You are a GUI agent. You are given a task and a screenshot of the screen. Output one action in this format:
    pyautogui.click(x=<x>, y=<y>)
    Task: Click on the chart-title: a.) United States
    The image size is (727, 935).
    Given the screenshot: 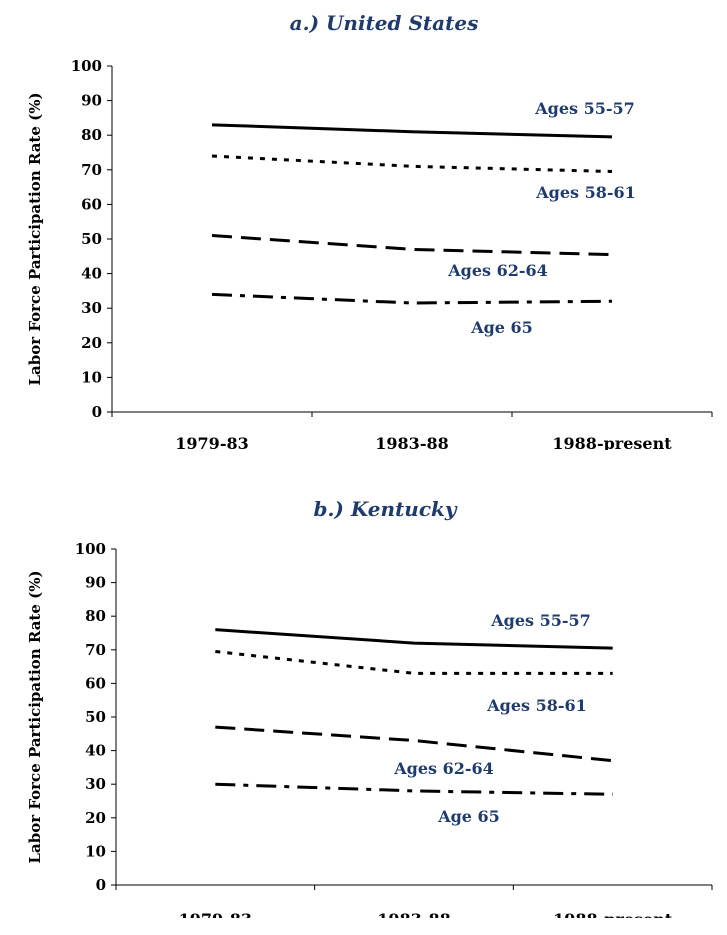 What is the action you would take?
    pyautogui.click(x=384, y=23)
    